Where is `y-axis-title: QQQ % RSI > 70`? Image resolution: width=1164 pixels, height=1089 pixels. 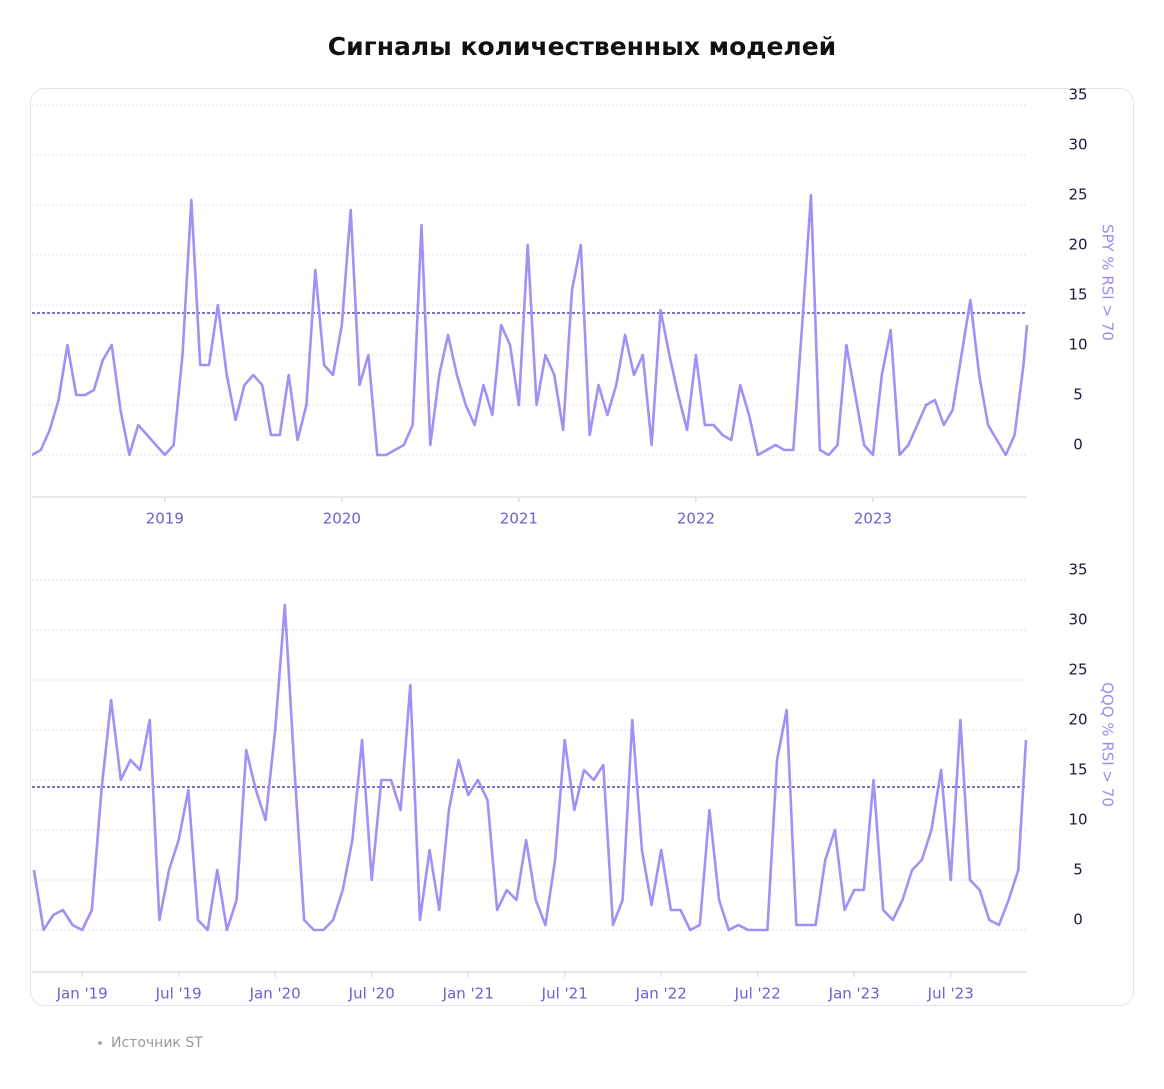 y-axis-title: QQQ % RSI > 70 is located at coordinates (1108, 744).